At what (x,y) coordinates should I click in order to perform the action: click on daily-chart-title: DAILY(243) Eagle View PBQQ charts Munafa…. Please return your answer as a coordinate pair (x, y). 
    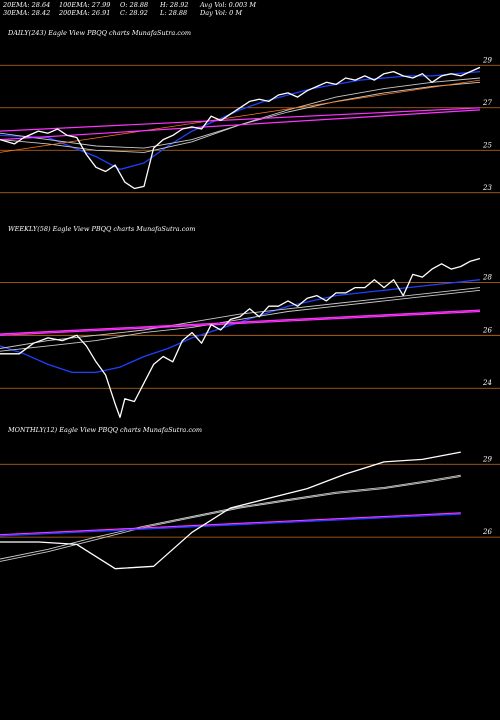
    Looking at the image, I should click on (100, 33).